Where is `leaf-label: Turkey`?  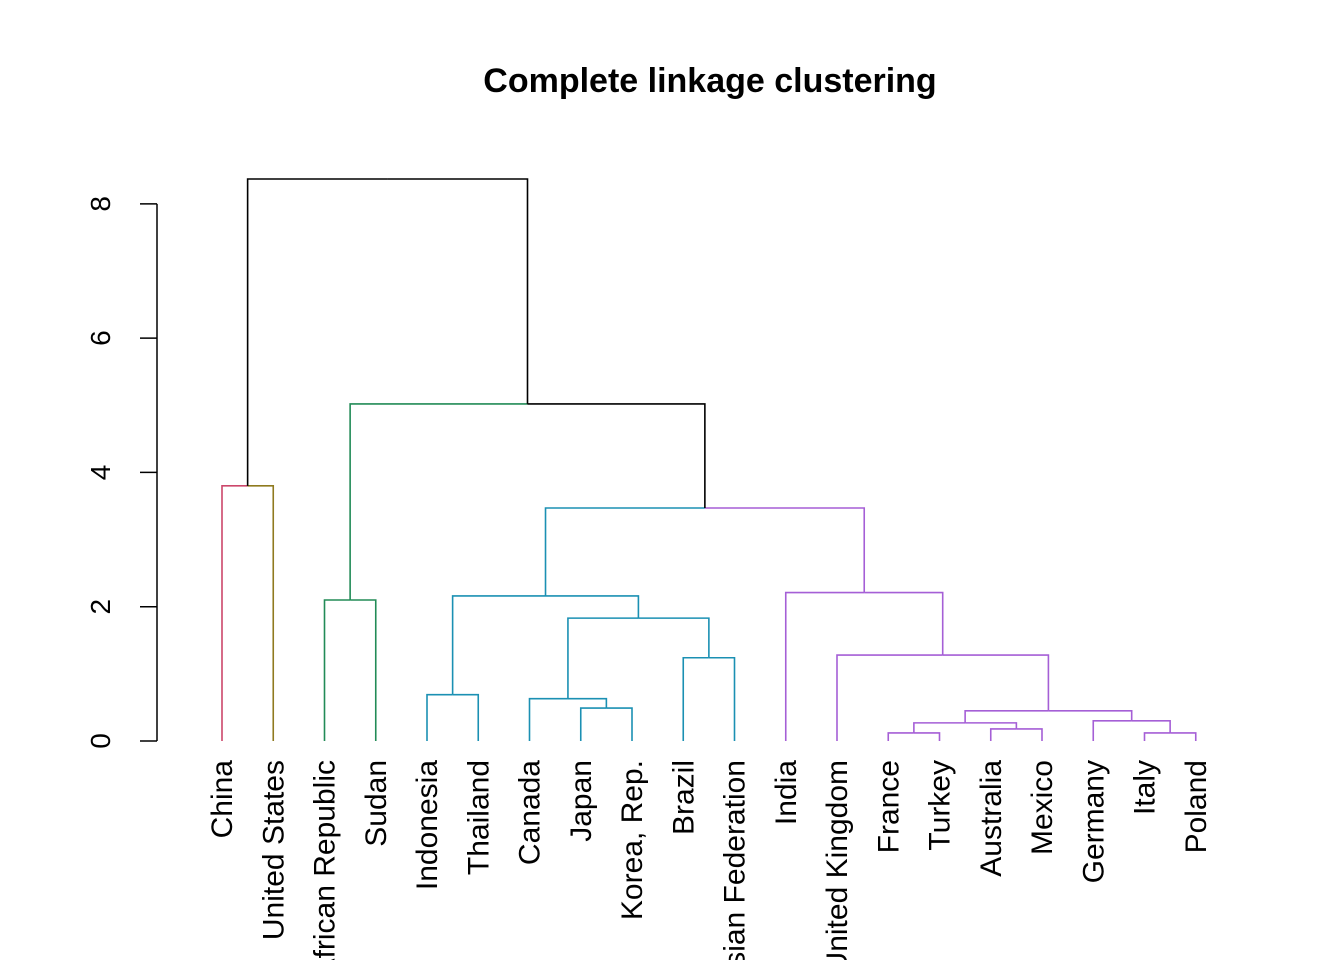 leaf-label: Turkey is located at coordinates (940, 805).